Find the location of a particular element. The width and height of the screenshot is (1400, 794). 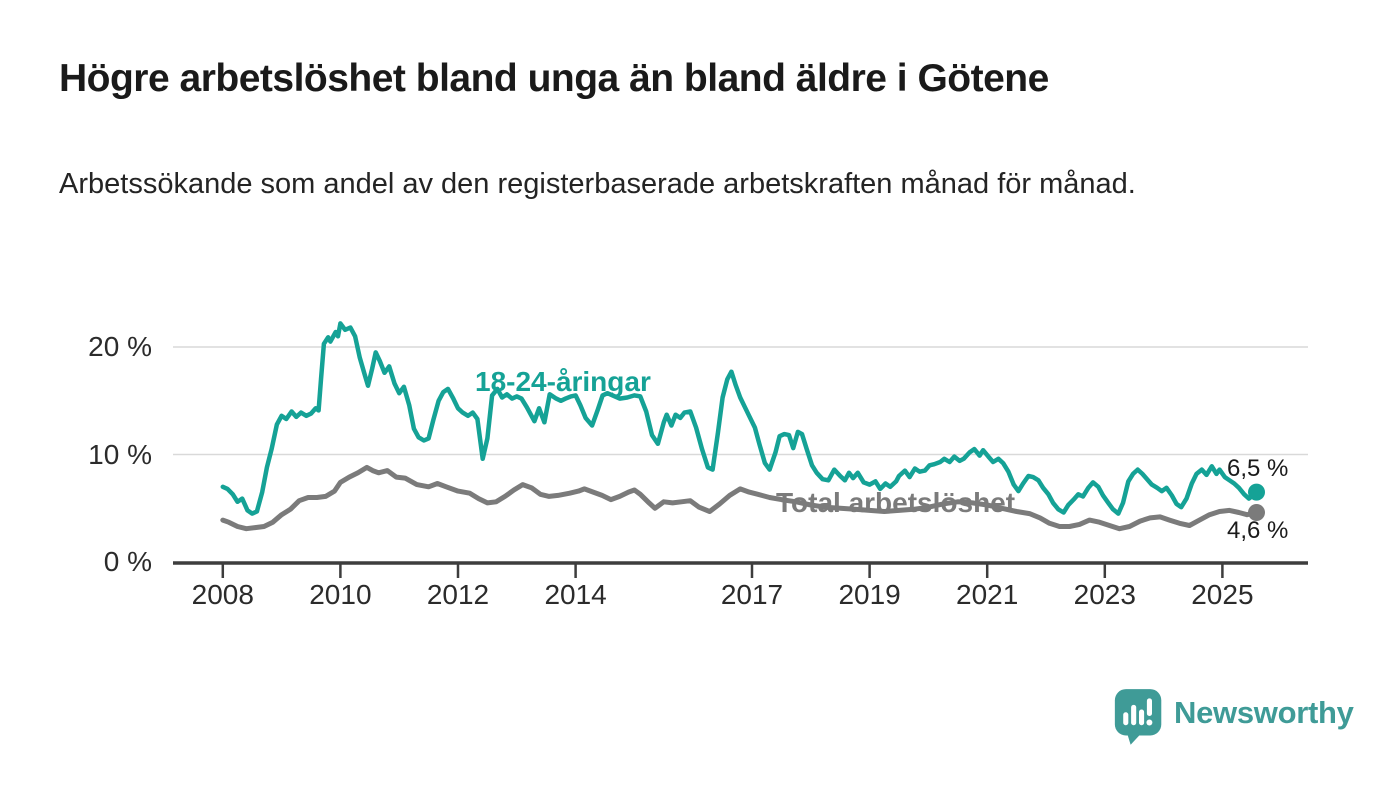

newsworthy-logo: Newsworthy is located at coordinates (1233, 716).